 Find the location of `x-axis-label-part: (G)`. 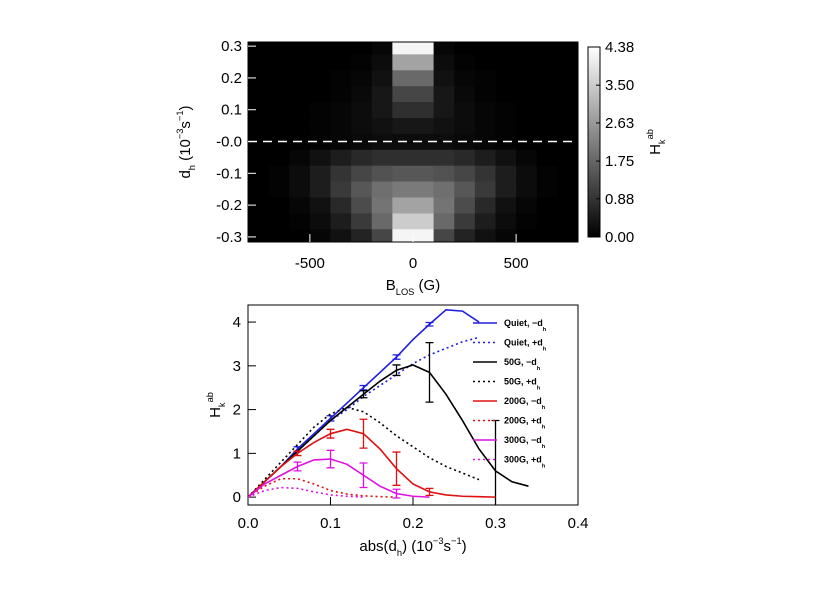

x-axis-label-part: (G) is located at coordinates (427, 285).